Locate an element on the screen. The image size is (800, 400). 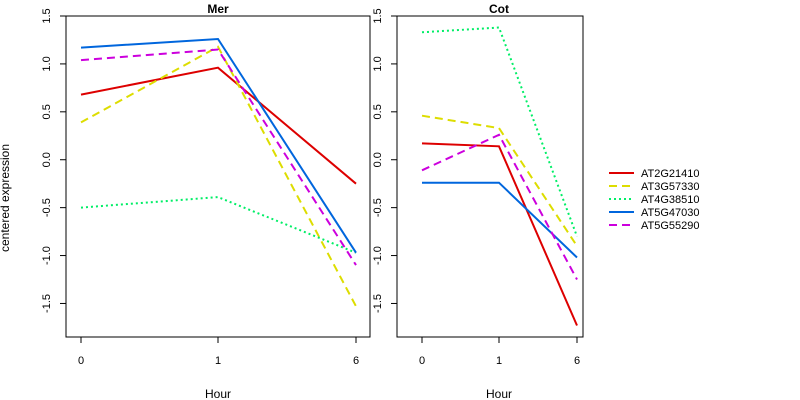
y-tick-label-cot: -0.5 is located at coordinates (378, 207).